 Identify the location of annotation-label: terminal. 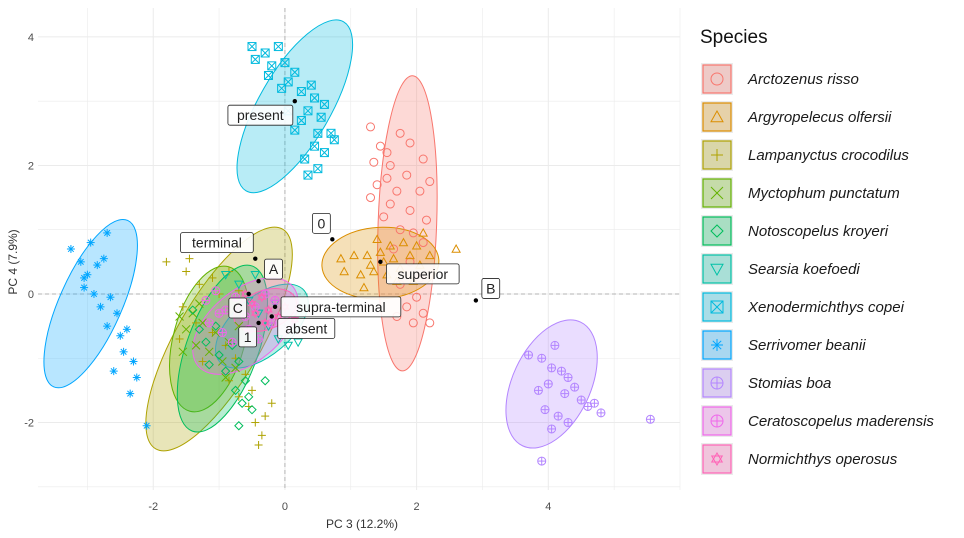
(217, 243).